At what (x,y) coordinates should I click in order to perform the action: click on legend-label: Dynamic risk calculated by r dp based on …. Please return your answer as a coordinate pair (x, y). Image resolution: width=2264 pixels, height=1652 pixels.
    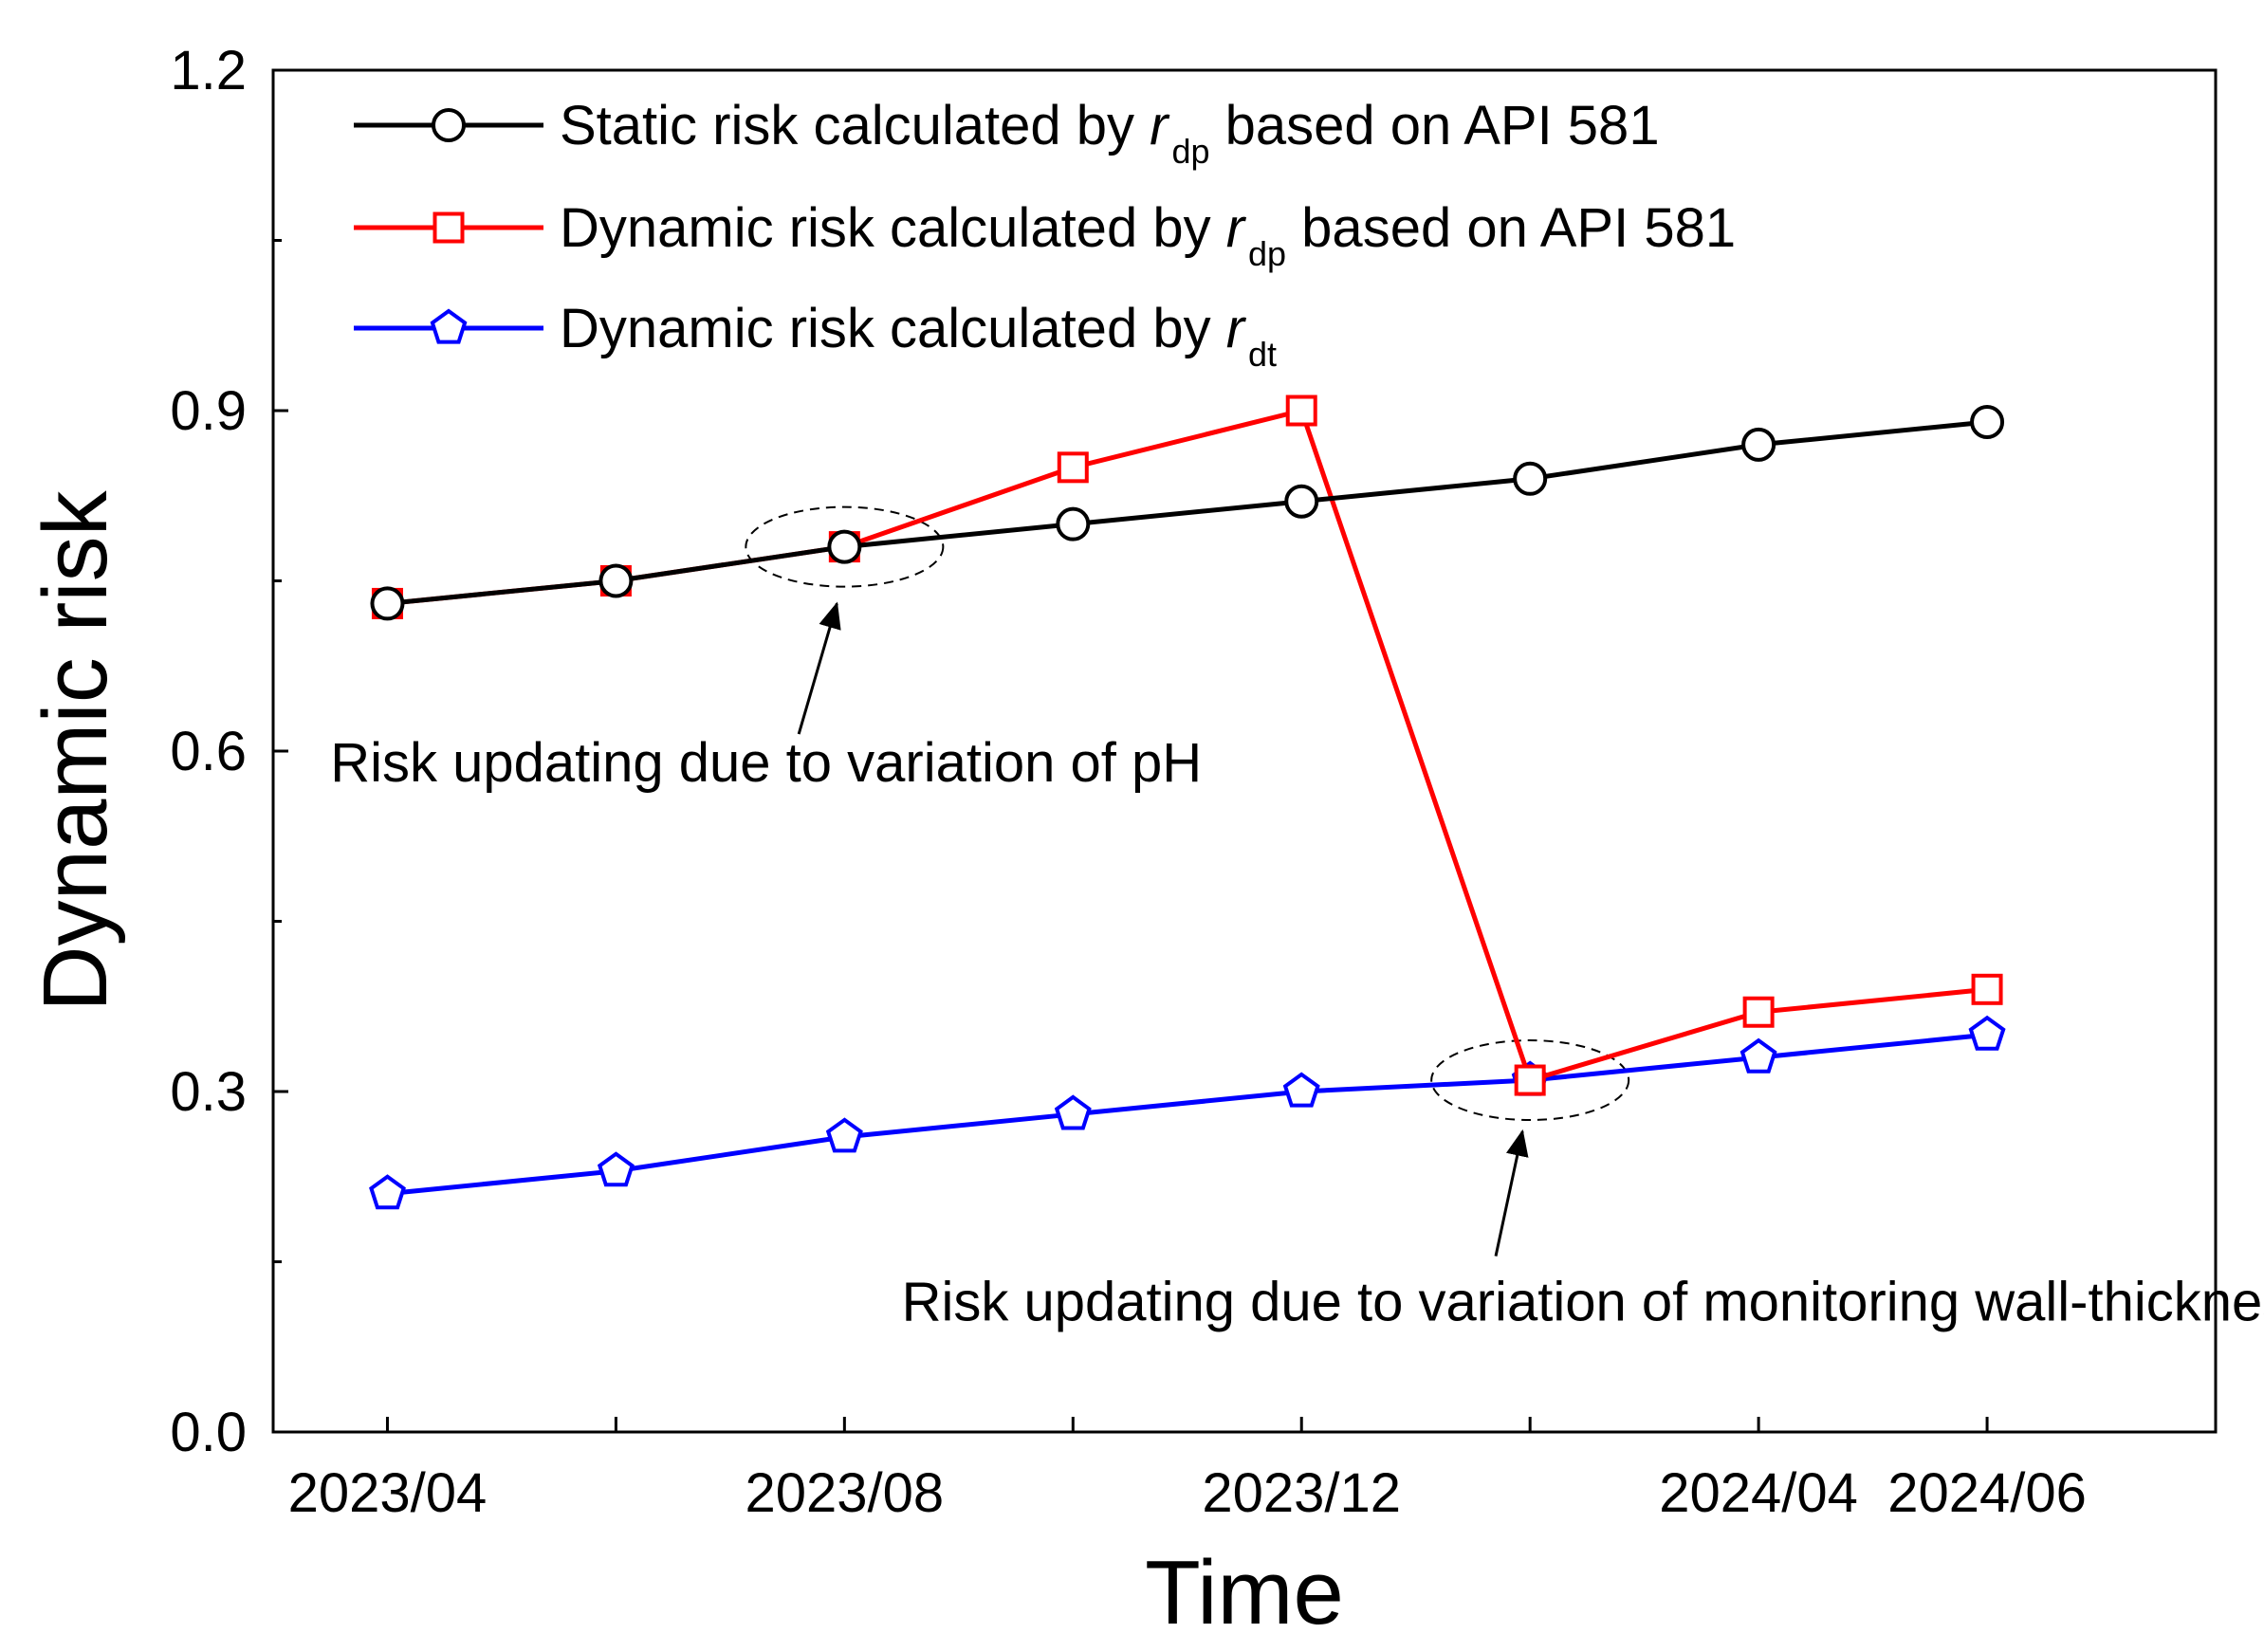
    Looking at the image, I should click on (1148, 235).